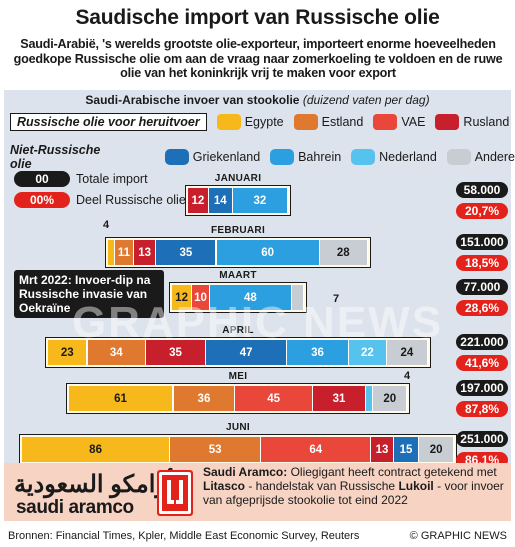 Image resolution: width=515 pixels, height=547 pixels. I want to click on bar-segment-rusland: 12, so click(198, 200).